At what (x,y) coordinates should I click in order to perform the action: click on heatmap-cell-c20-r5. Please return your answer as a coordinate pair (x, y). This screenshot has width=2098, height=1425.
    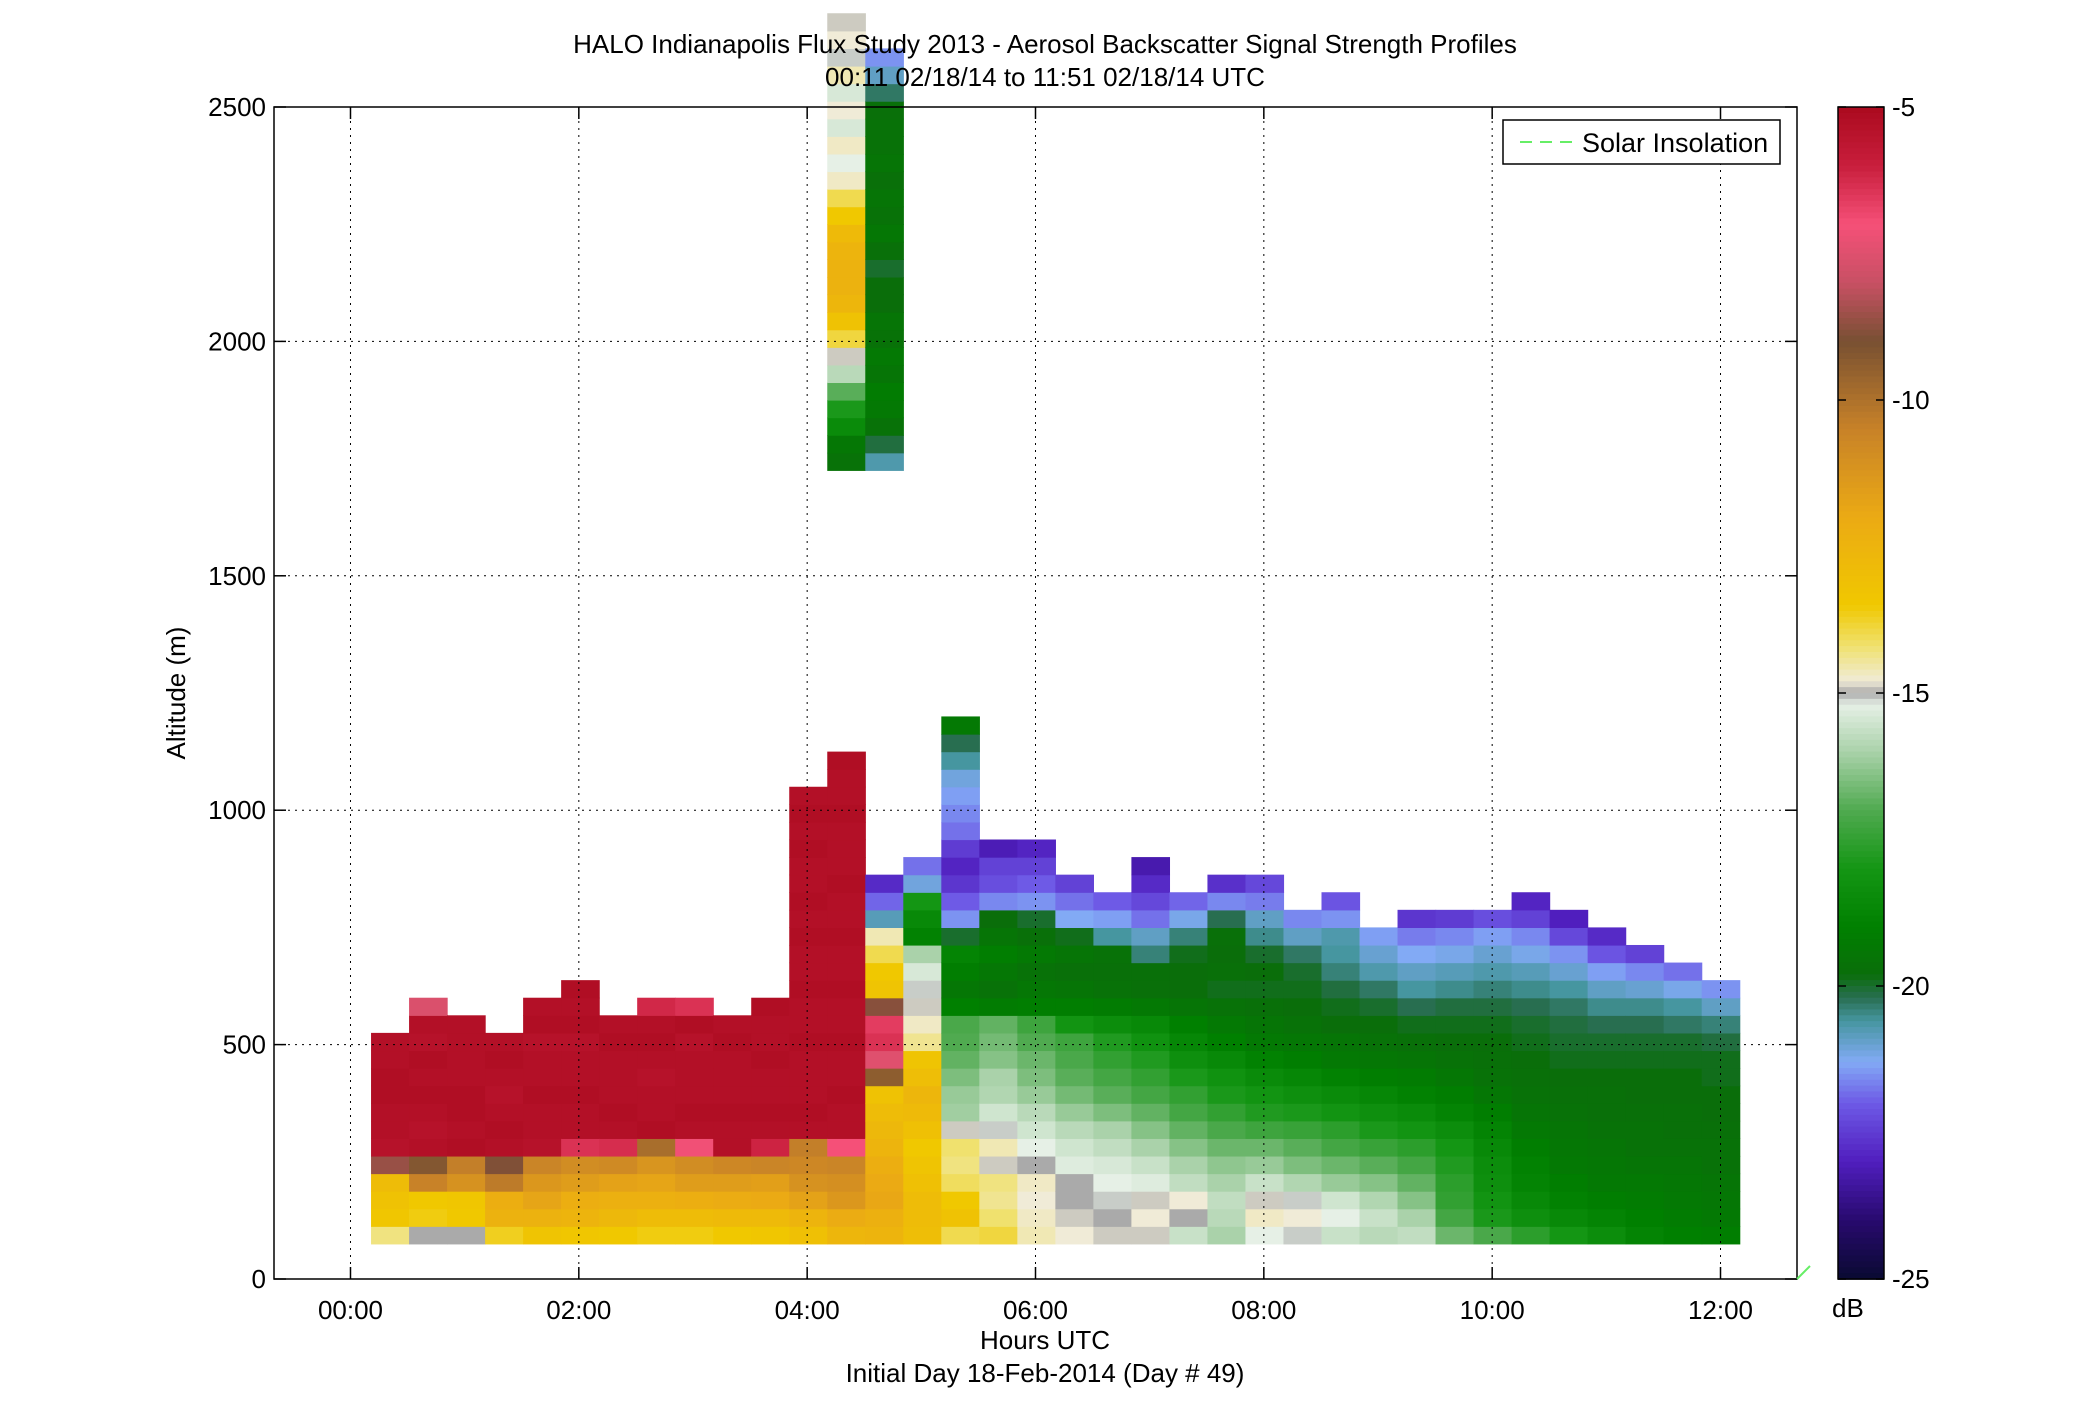
    Looking at the image, I should click on (1151, 1147).